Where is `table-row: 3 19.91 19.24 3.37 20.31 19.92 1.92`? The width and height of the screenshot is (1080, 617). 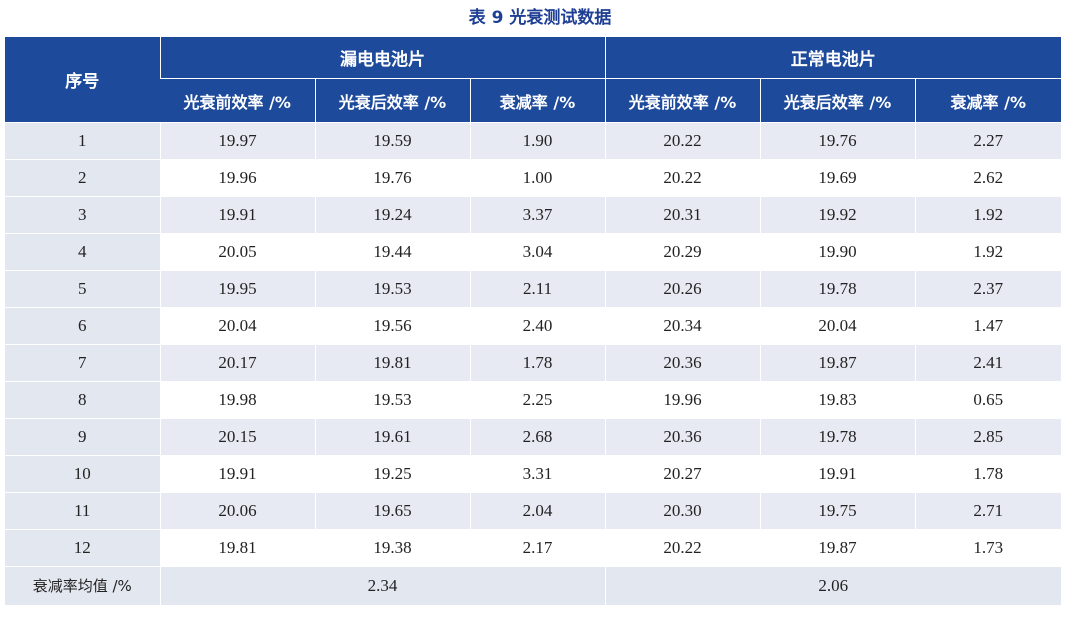
table-row: 3 19.91 19.24 3.37 20.31 19.92 1.92 is located at coordinates (533, 215).